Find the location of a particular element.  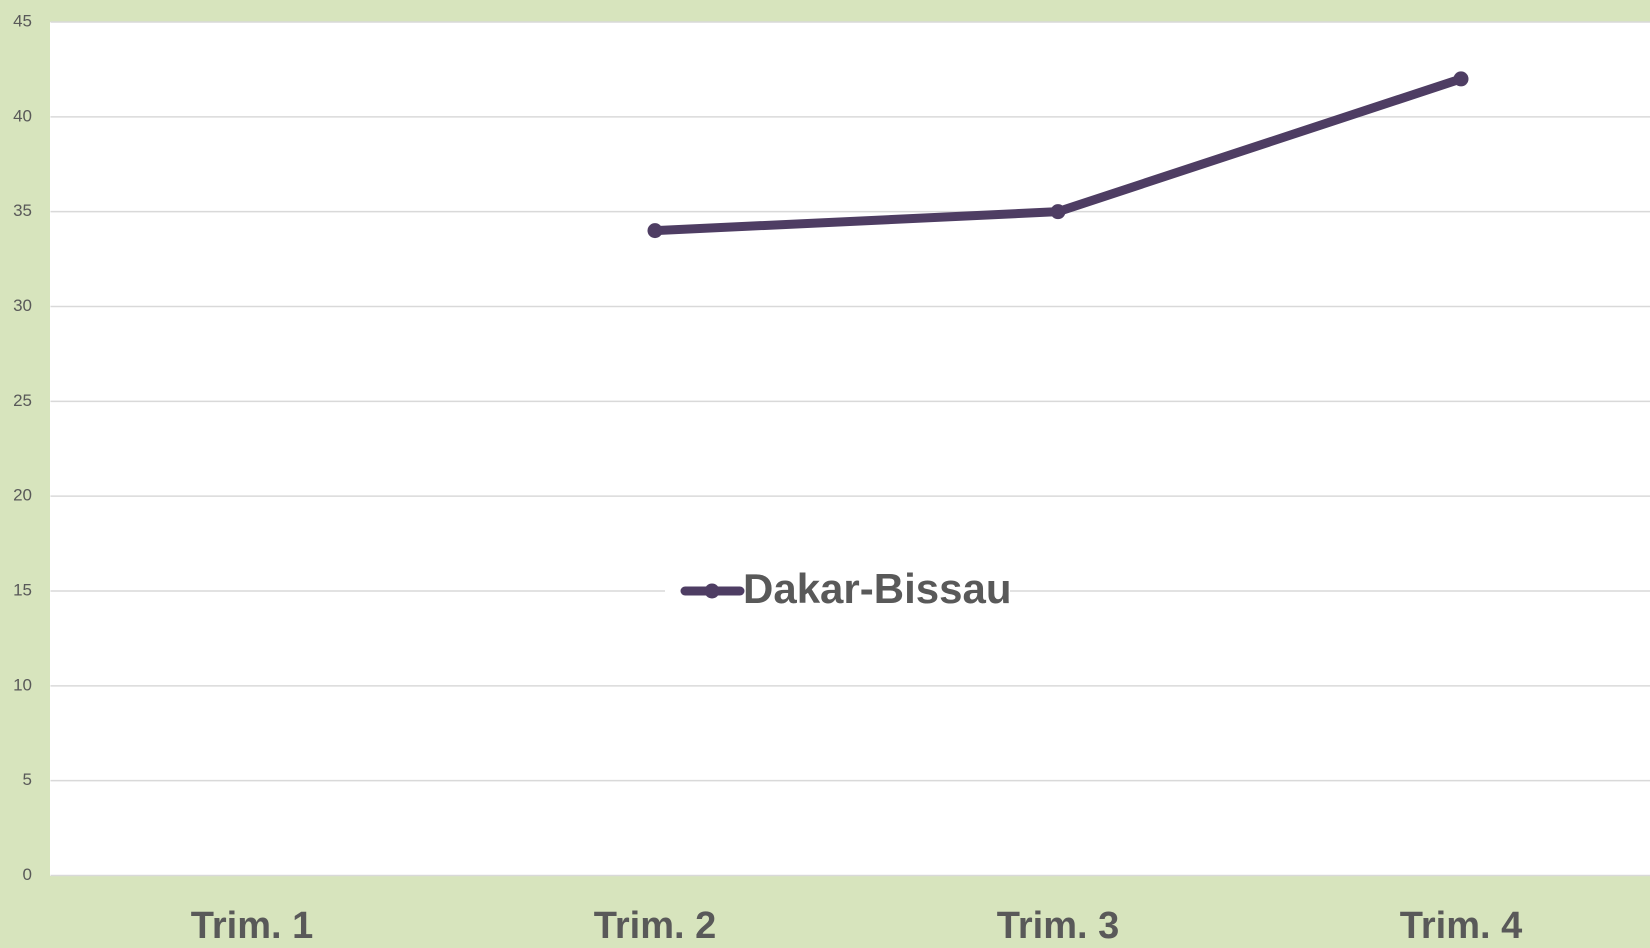

y-tick-label: 45 is located at coordinates (22, 20).